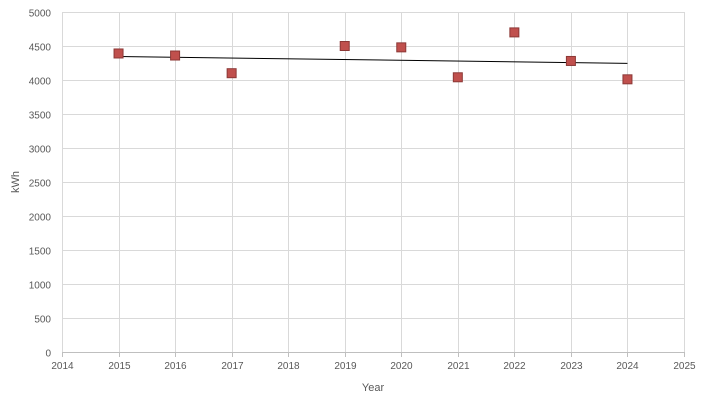  I want to click on x-tick-label: 2022, so click(514, 366).